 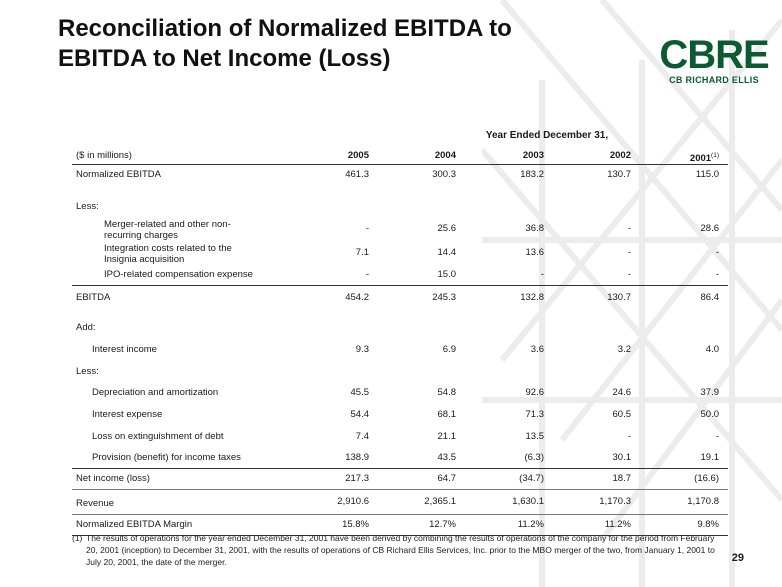 What do you see at coordinates (710, 392) in the screenshot?
I see `cell: 37.9` at bounding box center [710, 392].